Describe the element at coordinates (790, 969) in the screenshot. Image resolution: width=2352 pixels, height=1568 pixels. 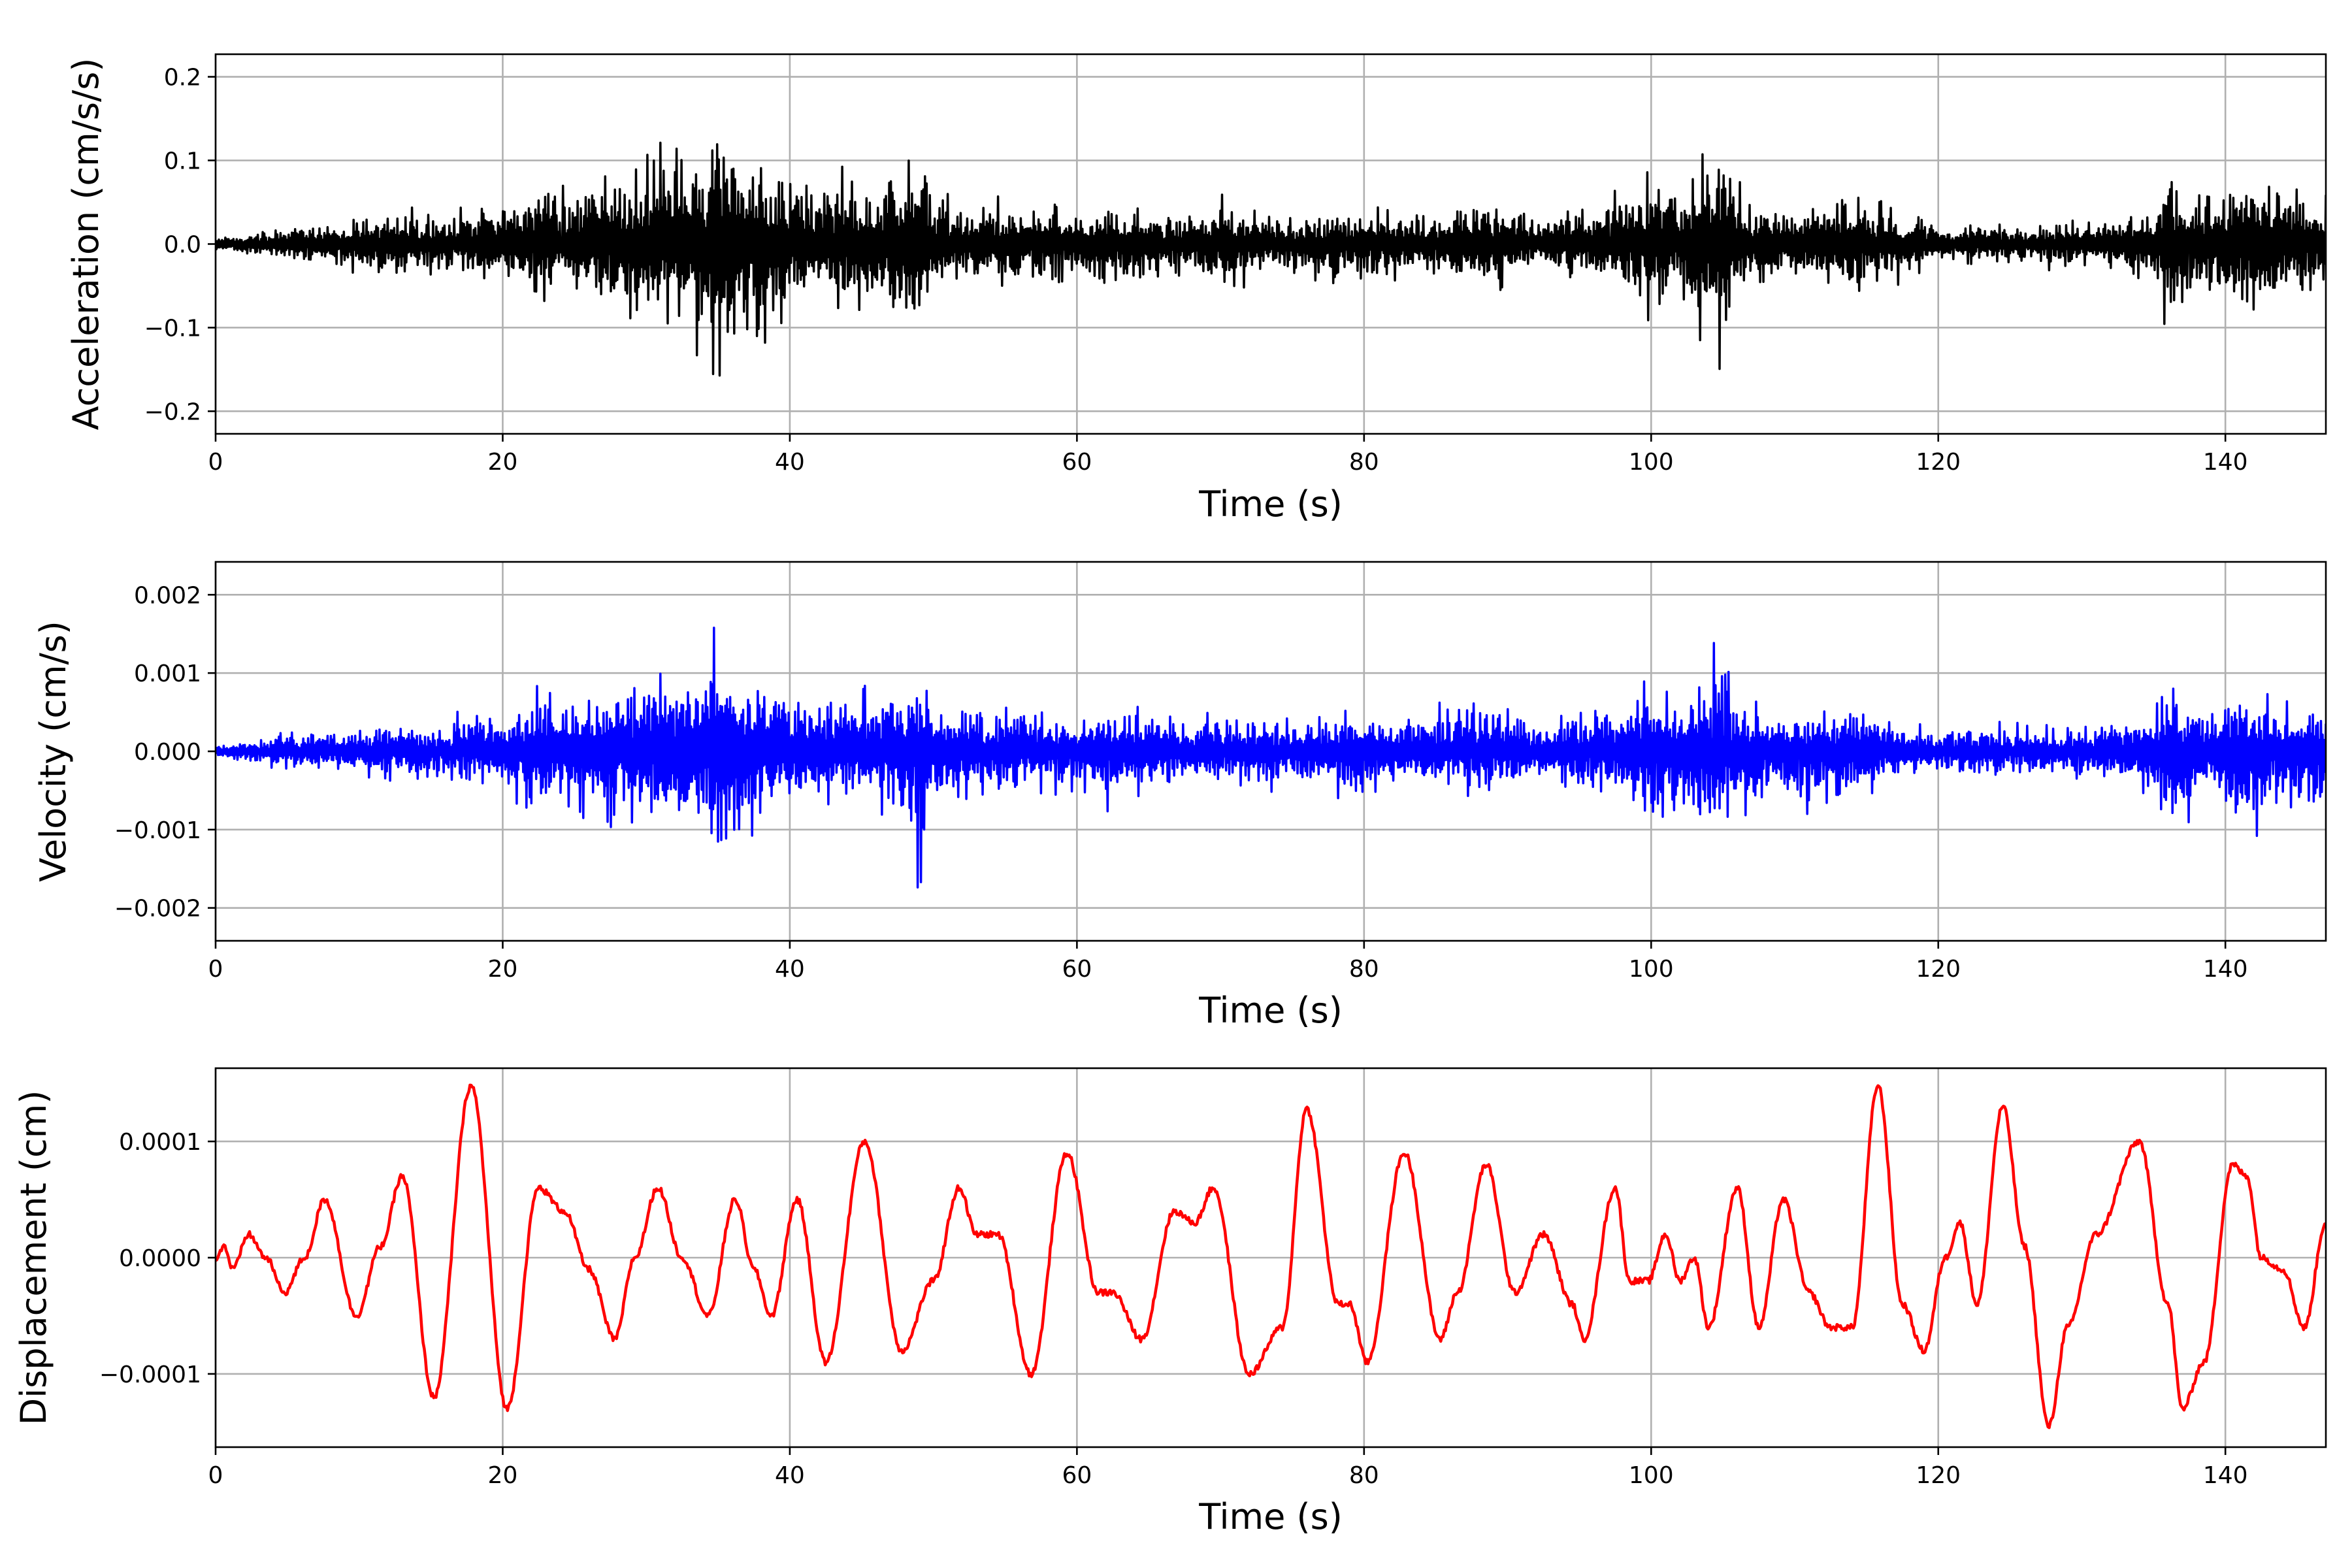
I see `velocity-xtick-label-2: 40` at that location.